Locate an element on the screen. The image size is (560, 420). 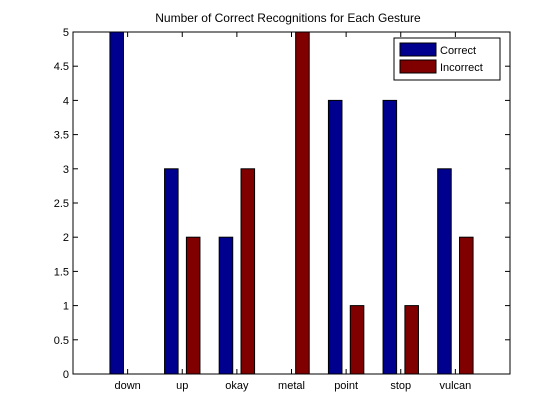
y-tick-label: 0.5 is located at coordinates (61, 341).